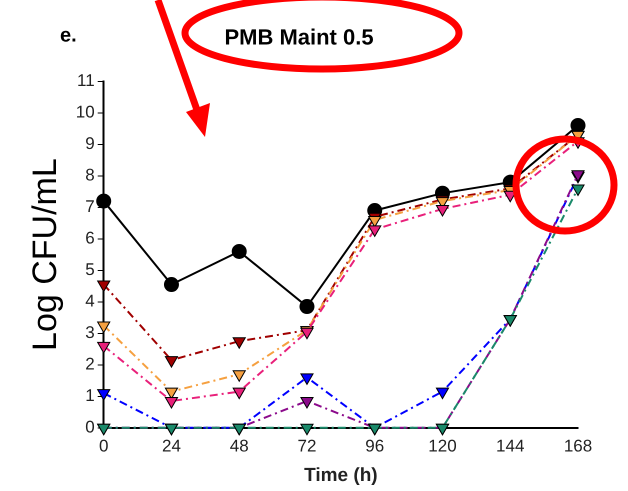 This screenshot has width=628, height=491. Describe the element at coordinates (85, 112) in the screenshot. I see `y-tick-label: 10` at that location.